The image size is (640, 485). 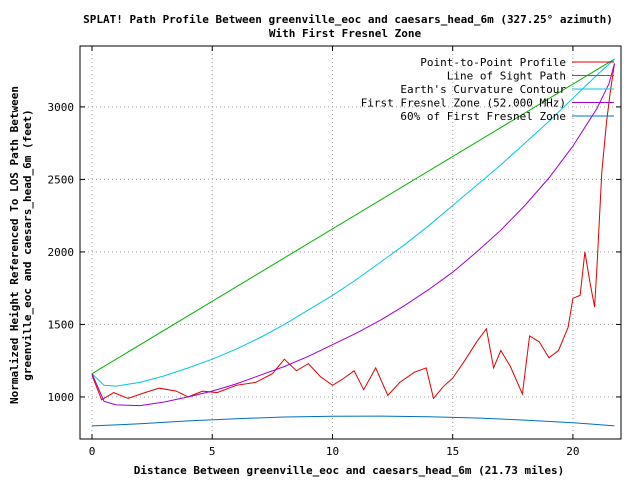 What do you see at coordinates (61, 252) in the screenshot?
I see `y-tick-label: 2000` at bounding box center [61, 252].